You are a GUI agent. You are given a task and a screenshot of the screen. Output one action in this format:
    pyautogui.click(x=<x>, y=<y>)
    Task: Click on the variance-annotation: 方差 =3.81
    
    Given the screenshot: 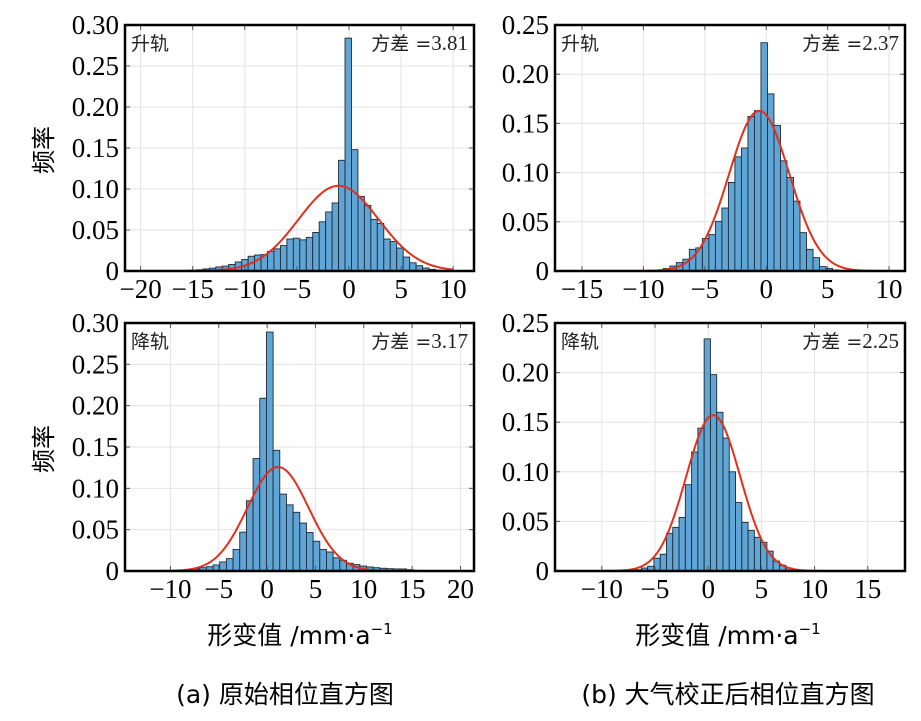 What is the action you would take?
    pyautogui.click(x=419, y=43)
    